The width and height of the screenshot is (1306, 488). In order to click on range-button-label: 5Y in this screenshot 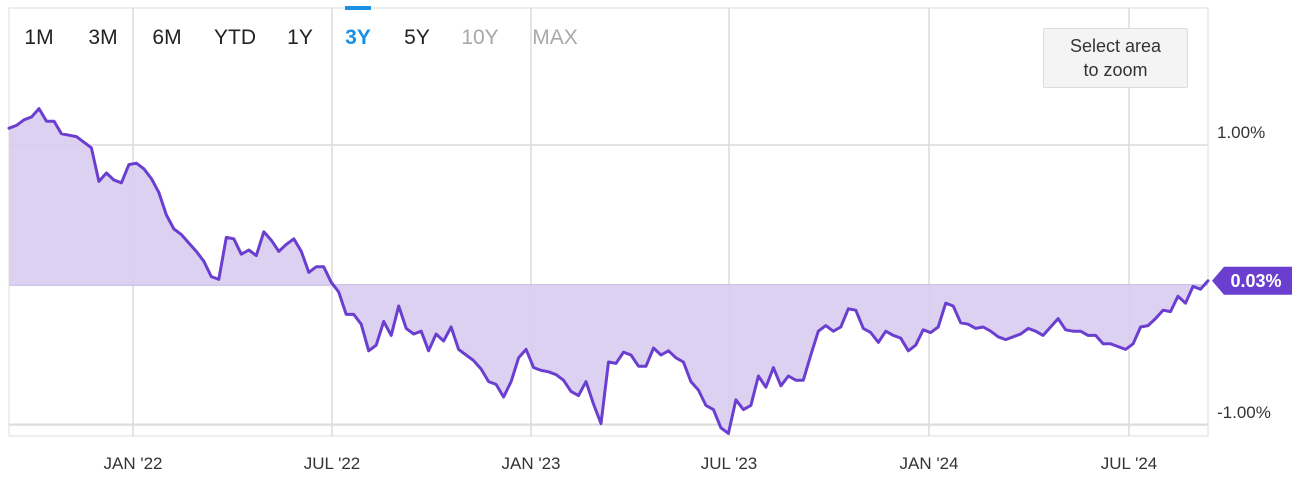, I will do `click(417, 37)`.